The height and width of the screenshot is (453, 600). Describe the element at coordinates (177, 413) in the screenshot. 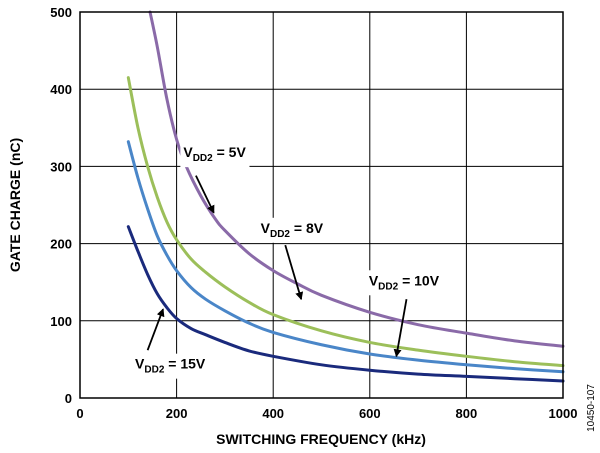

I see `x-tick-label: 200` at that location.